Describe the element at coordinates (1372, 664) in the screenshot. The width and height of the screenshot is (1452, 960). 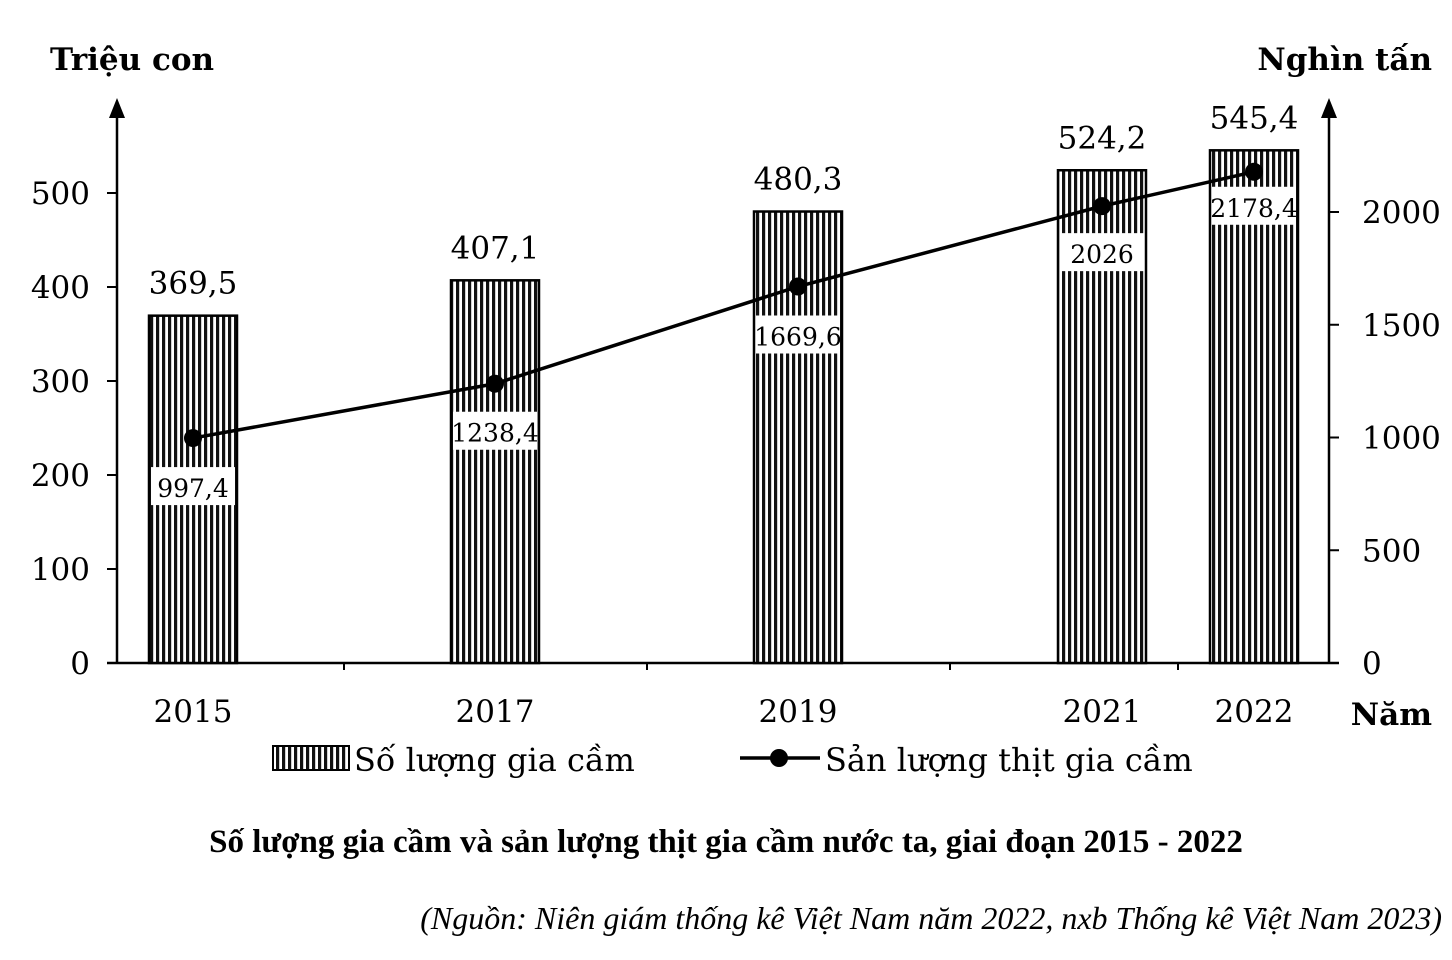
I see `y-right-tick-label: 0` at that location.